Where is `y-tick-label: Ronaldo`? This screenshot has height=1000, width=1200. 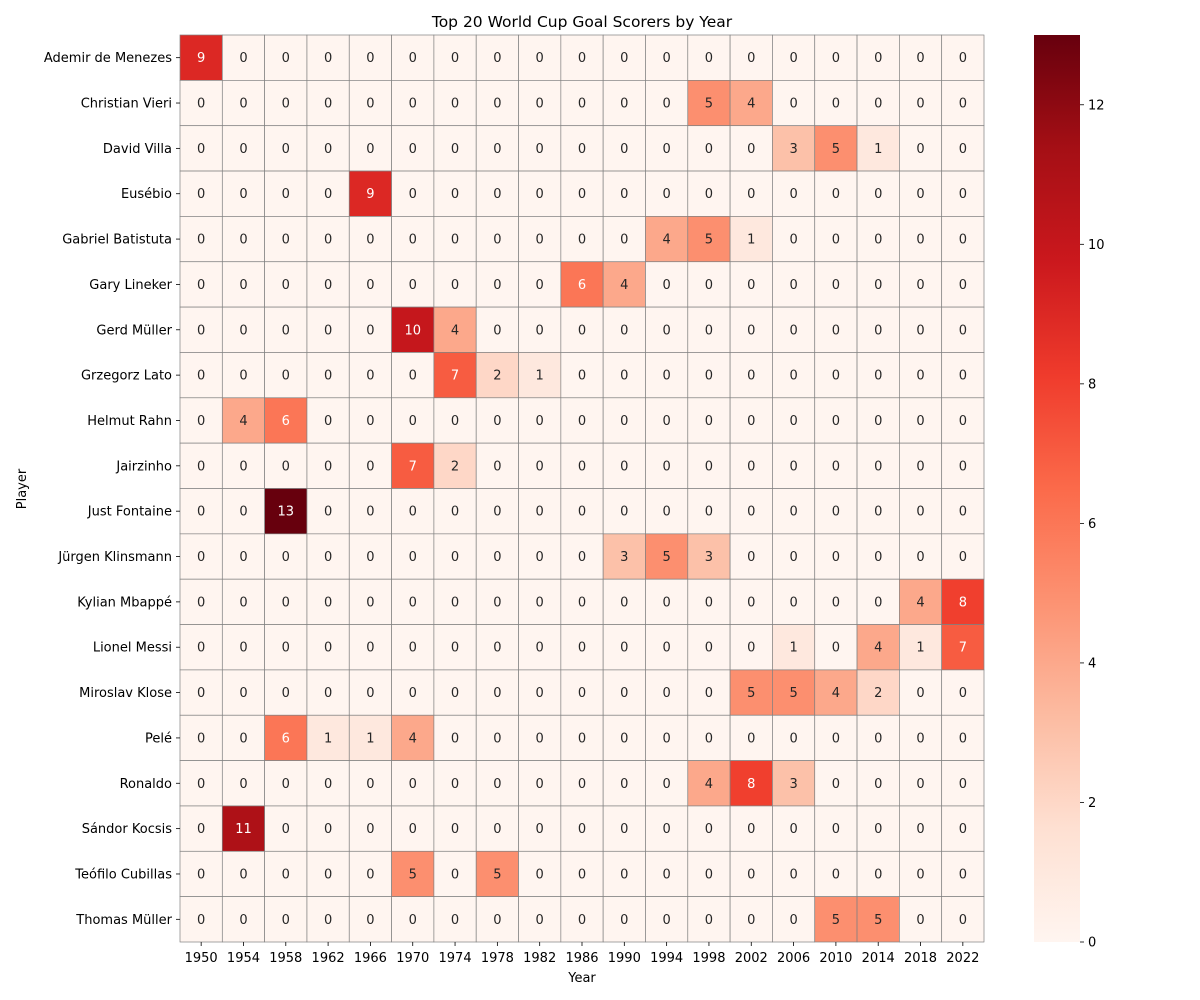
y-tick-label: Ronaldo is located at coordinates (146, 784).